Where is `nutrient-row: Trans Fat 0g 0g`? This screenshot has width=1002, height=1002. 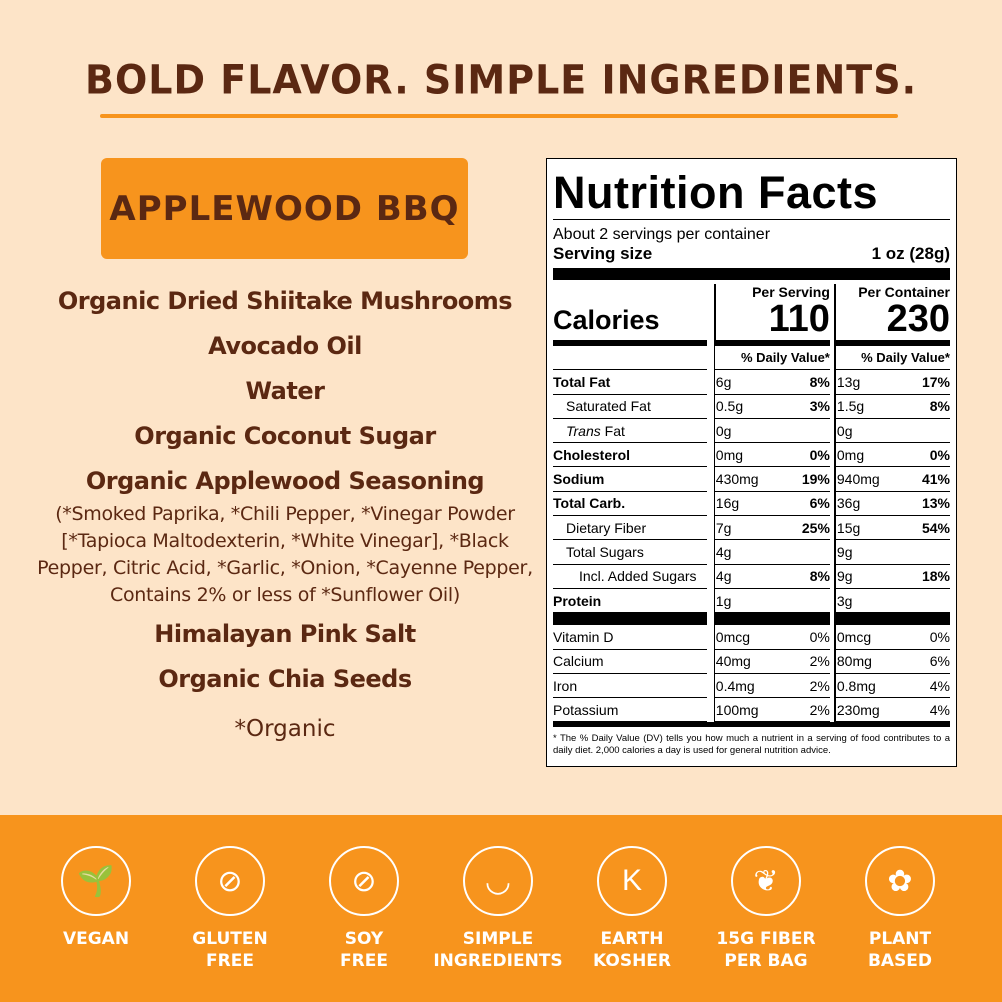 nutrient-row: Trans Fat 0g 0g is located at coordinates (751, 431).